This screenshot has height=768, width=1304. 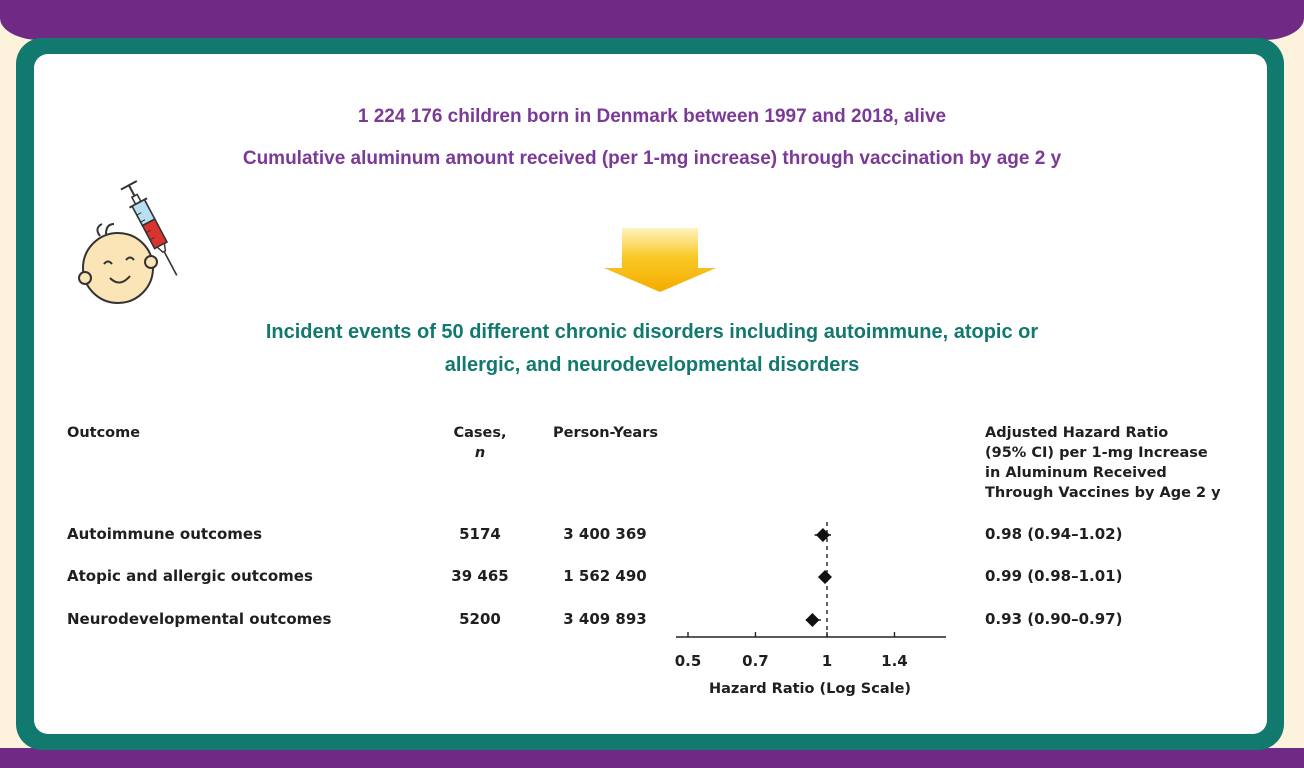 What do you see at coordinates (480, 453) in the screenshot?
I see `header-cases-n: n` at bounding box center [480, 453].